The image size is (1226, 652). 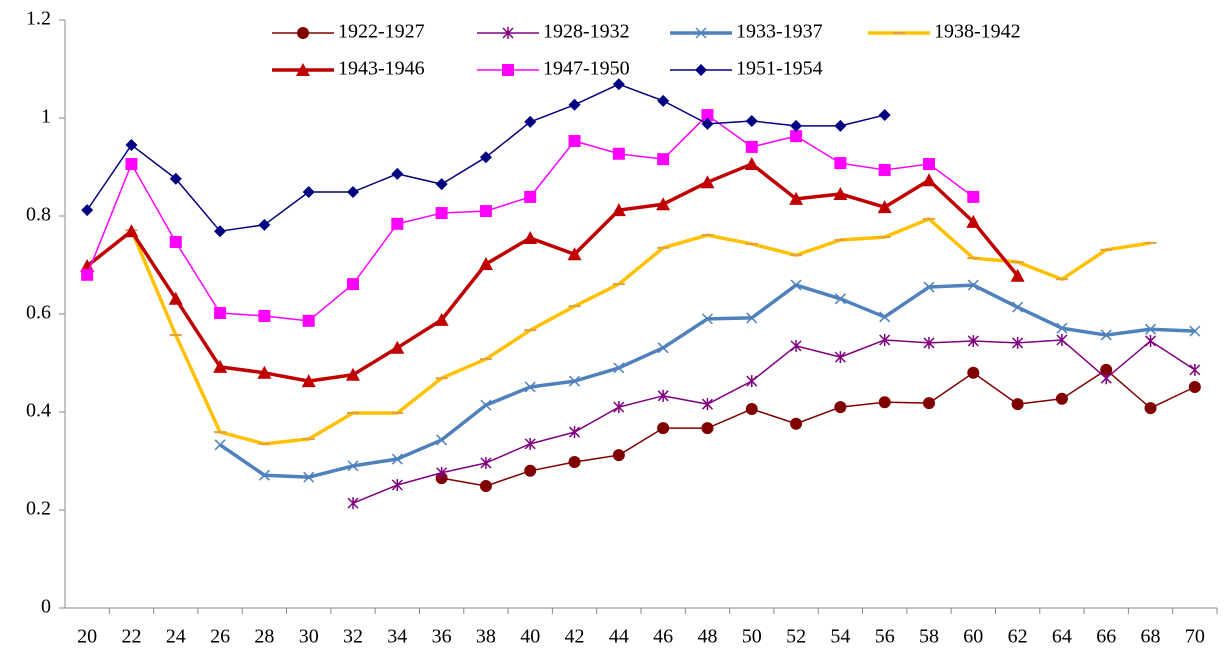 What do you see at coordinates (220, 637) in the screenshot?
I see `x-tick-label: 26` at bounding box center [220, 637].